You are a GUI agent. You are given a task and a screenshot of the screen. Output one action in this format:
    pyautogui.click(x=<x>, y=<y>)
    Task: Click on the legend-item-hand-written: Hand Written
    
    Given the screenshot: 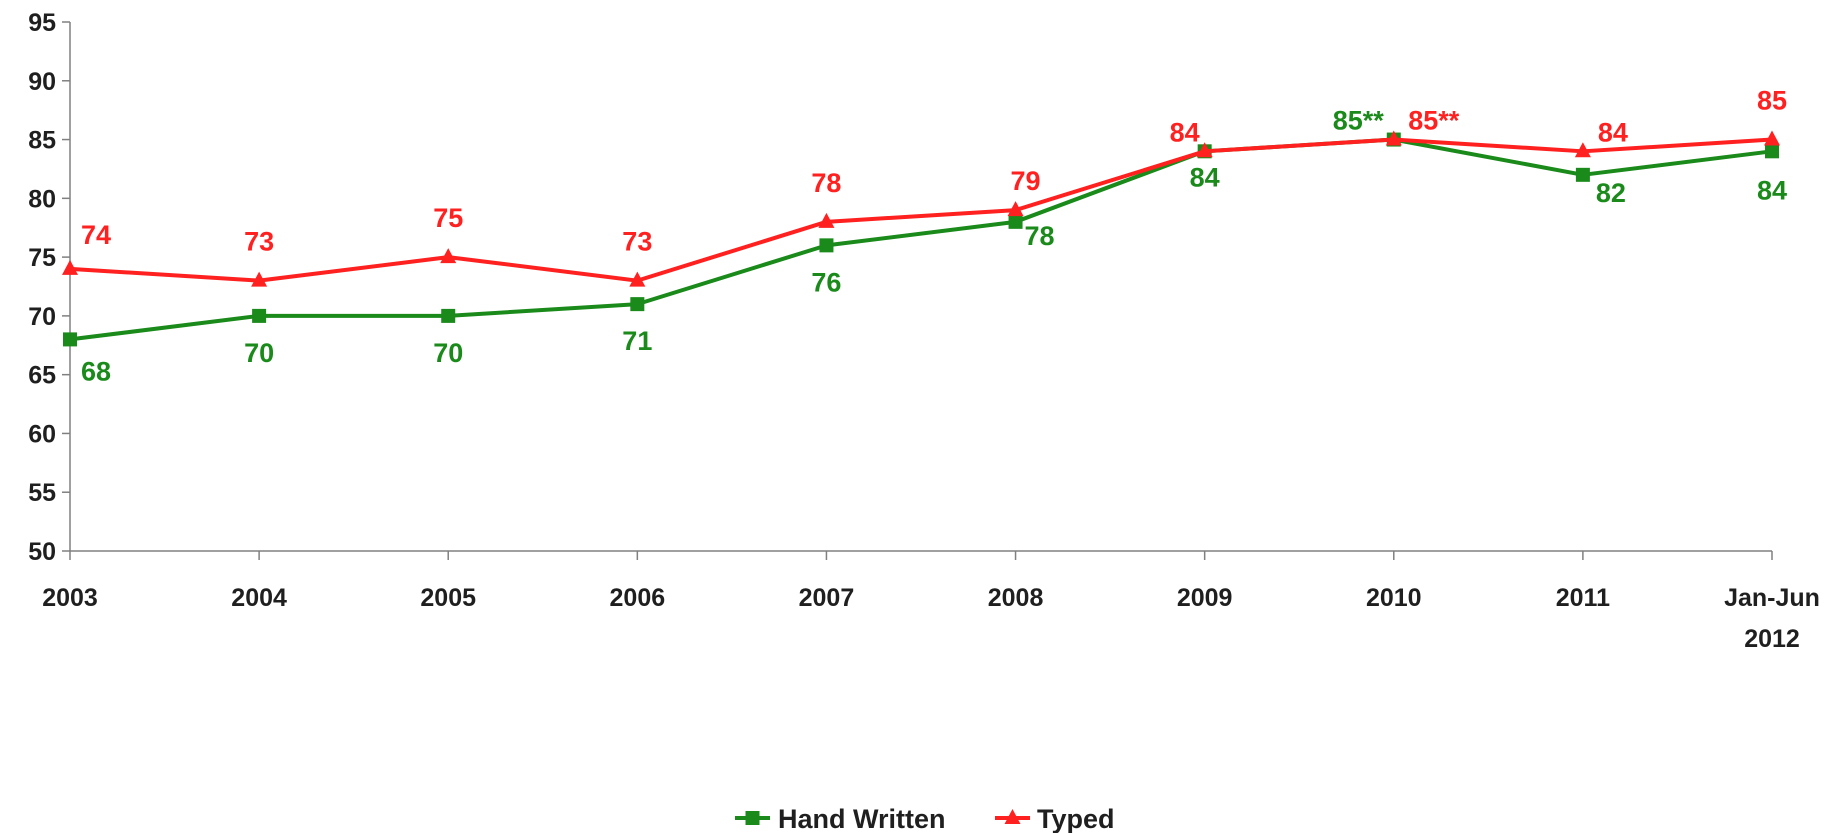 What is the action you would take?
    pyautogui.click(x=840, y=818)
    